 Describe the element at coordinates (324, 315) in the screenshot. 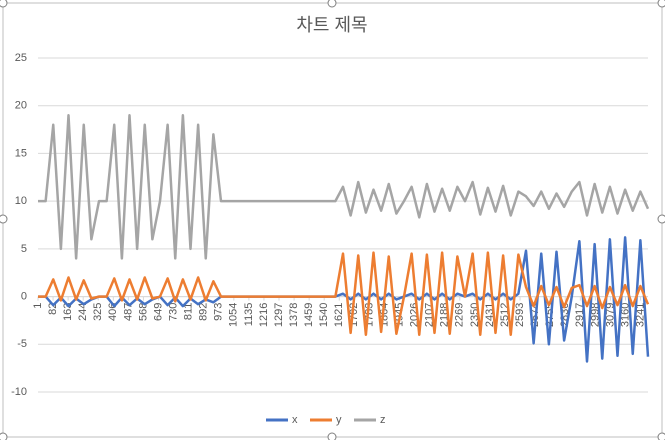

I see `x-tick-label: 1540` at that location.